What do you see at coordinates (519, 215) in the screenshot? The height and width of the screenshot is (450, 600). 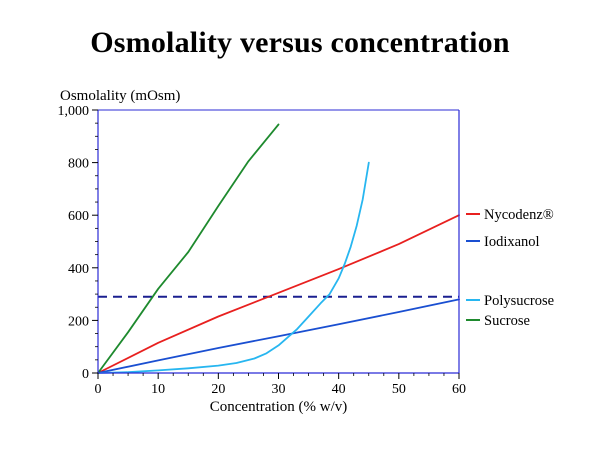 I see `legend-label-nycodenz: Nycodenz®` at bounding box center [519, 215].